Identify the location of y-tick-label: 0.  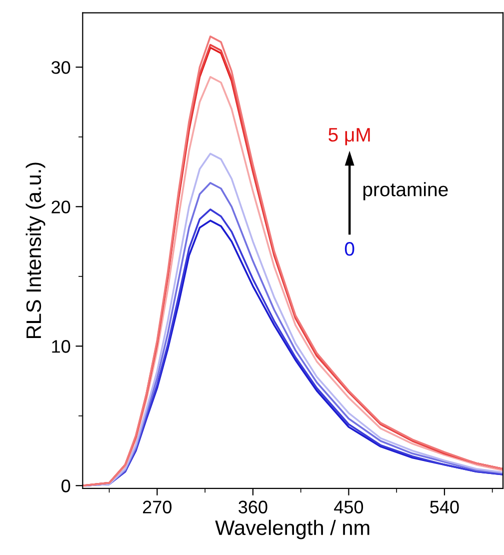
(66, 486).